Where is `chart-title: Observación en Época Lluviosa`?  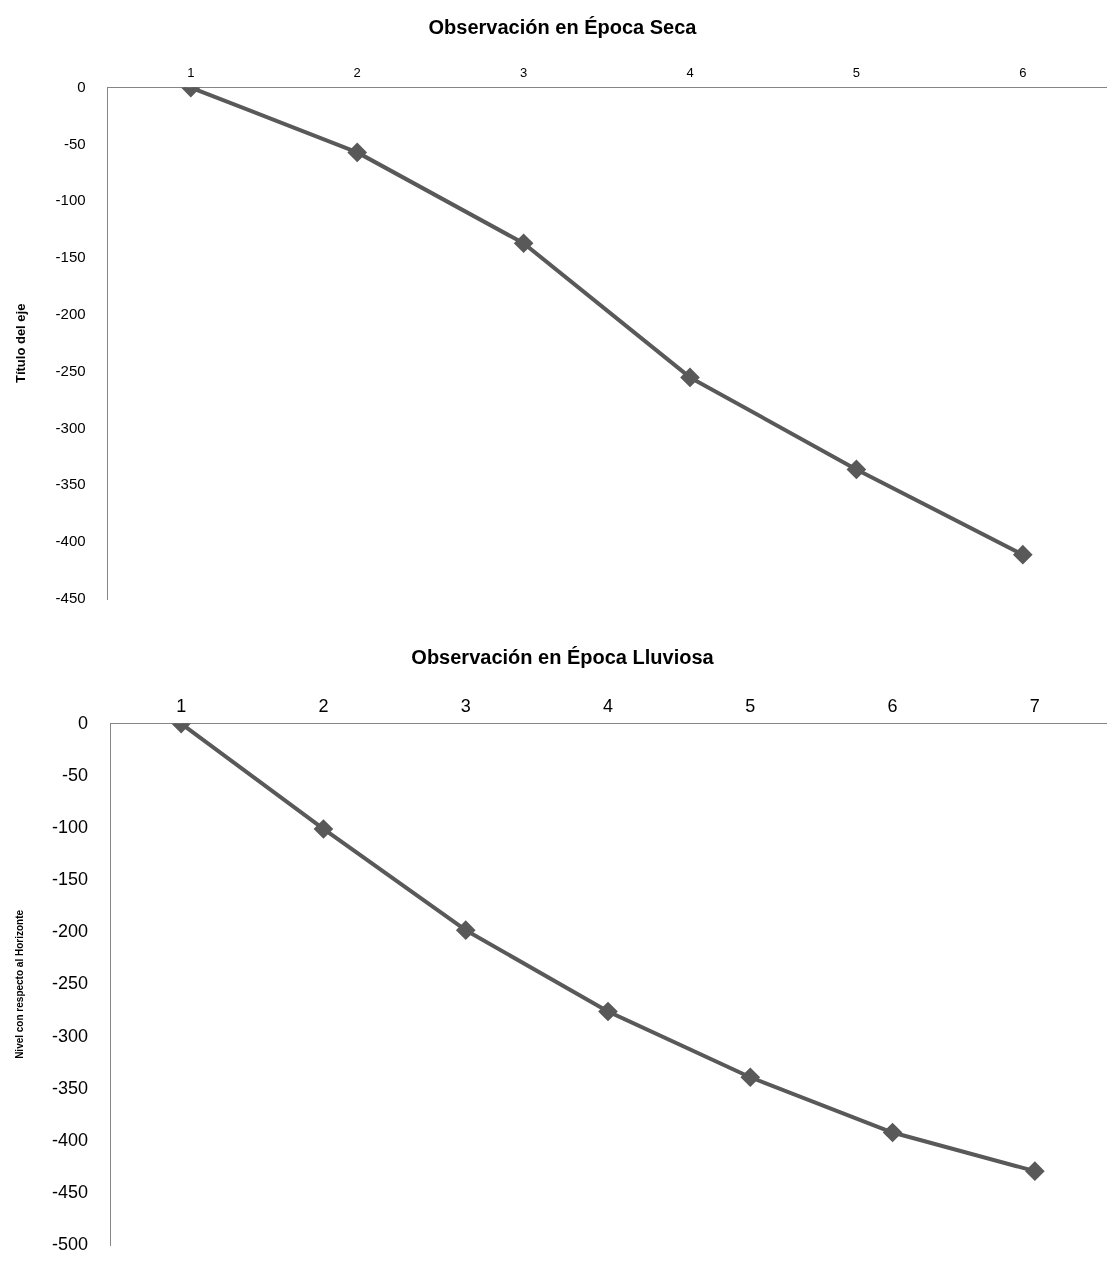
chart-title: Observación en Época Lluviosa is located at coordinates (563, 656).